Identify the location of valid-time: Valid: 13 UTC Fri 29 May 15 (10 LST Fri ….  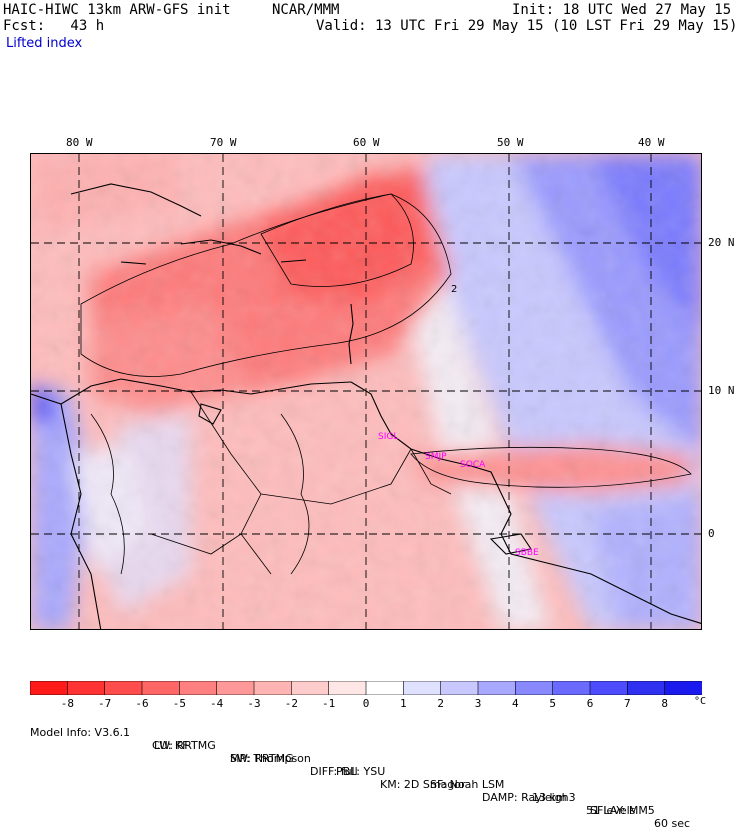
(527, 26).